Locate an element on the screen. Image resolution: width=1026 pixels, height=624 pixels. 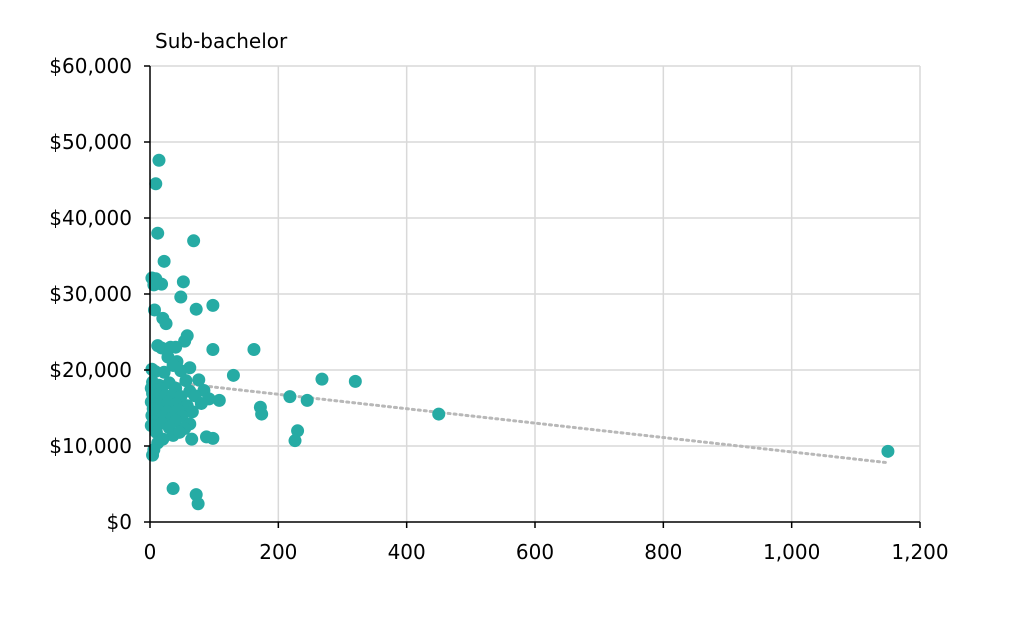
y-tick-label: $40,000 is located at coordinates (90, 218).